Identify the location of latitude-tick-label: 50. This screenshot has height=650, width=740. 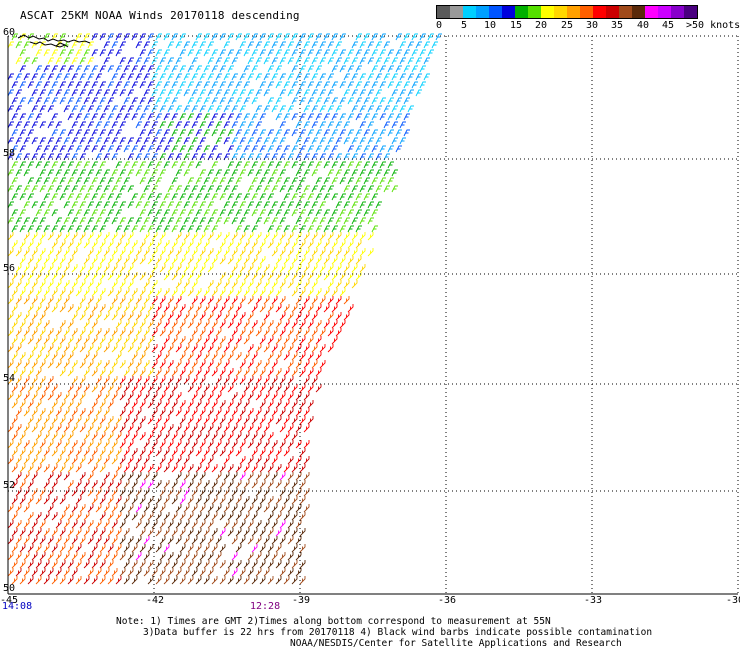
(9, 588).